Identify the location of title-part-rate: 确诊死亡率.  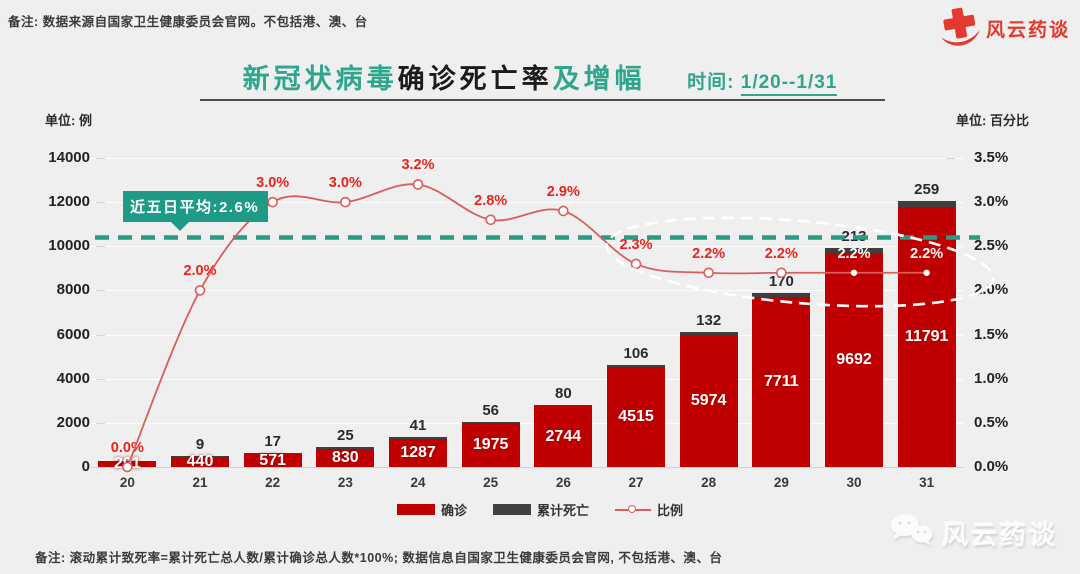
(475, 79).